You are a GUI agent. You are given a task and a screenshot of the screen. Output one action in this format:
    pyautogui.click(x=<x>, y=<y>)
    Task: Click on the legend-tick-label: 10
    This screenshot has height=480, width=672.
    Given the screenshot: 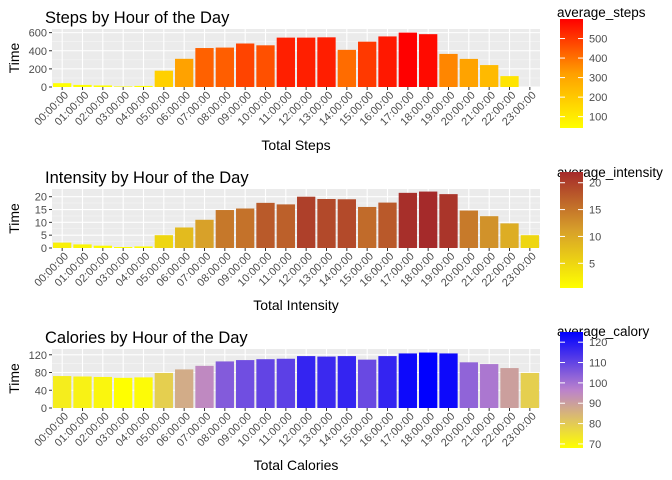 What is the action you would take?
    pyautogui.click(x=595, y=237)
    